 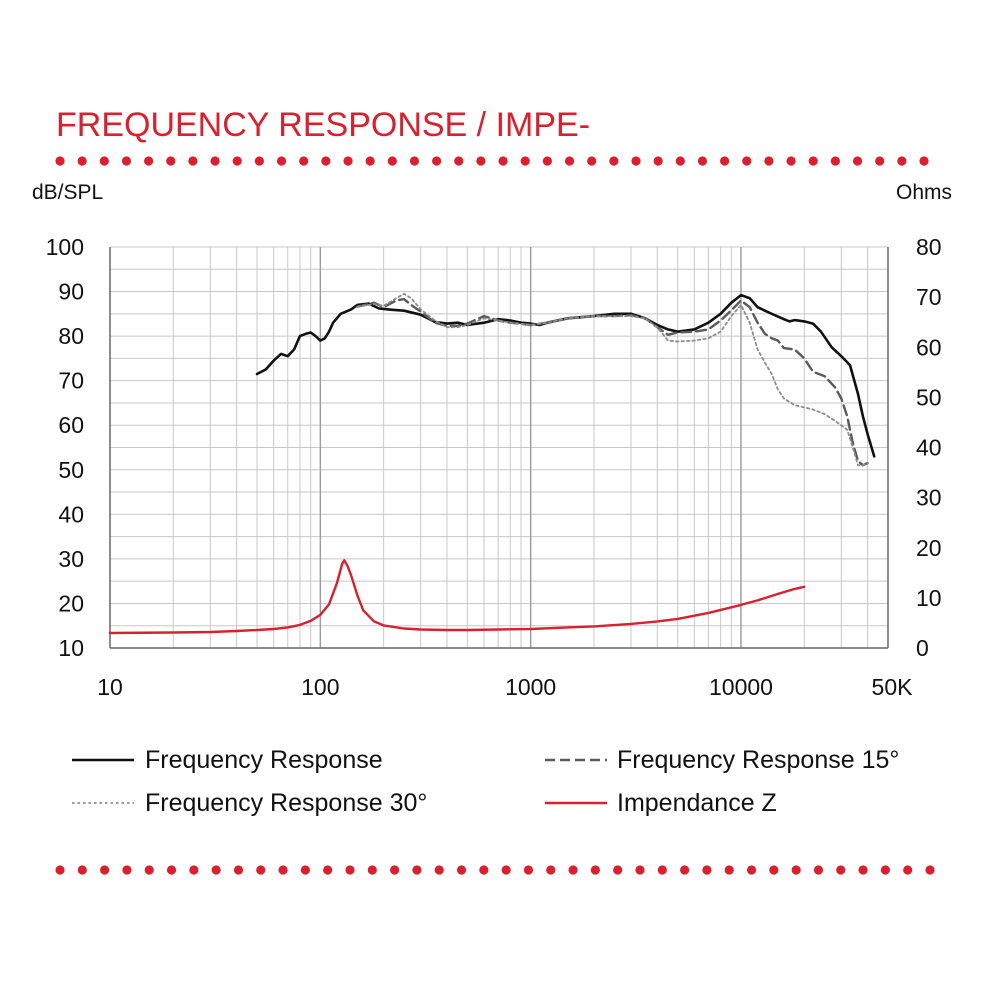 What do you see at coordinates (71, 470) in the screenshot?
I see `left-tick-label: 50` at bounding box center [71, 470].